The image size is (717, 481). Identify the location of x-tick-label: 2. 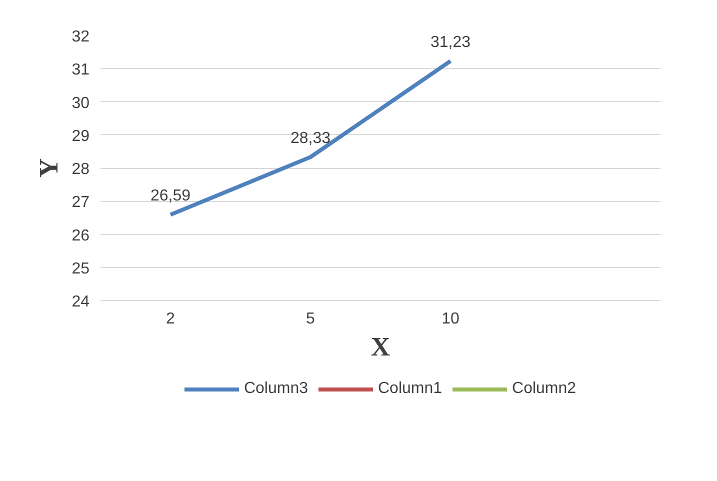
(171, 319).